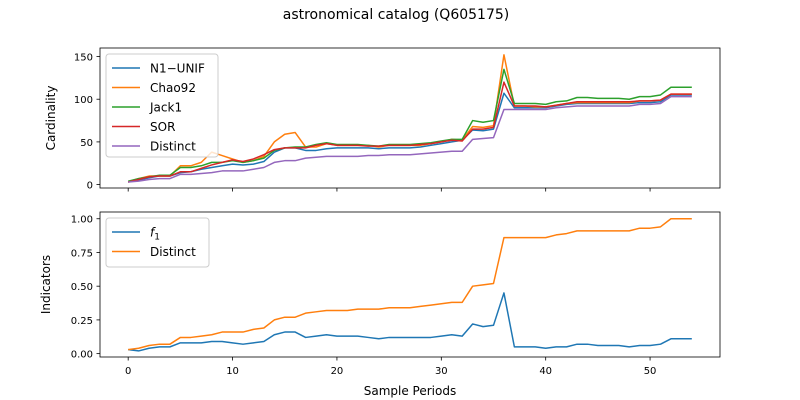 The width and height of the screenshot is (800, 400). I want to click on x-tick-label: 10, so click(232, 371).